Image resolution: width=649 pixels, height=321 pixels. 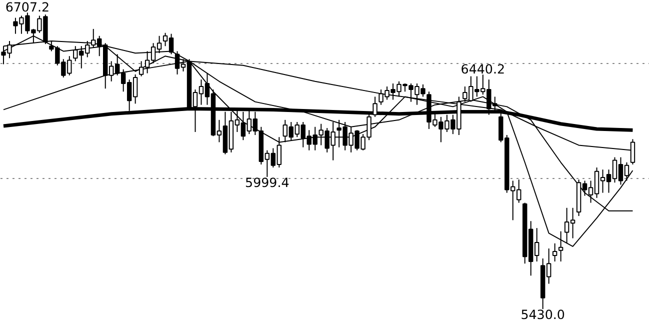 I want to click on annotation: 5999.4, so click(x=267, y=182).